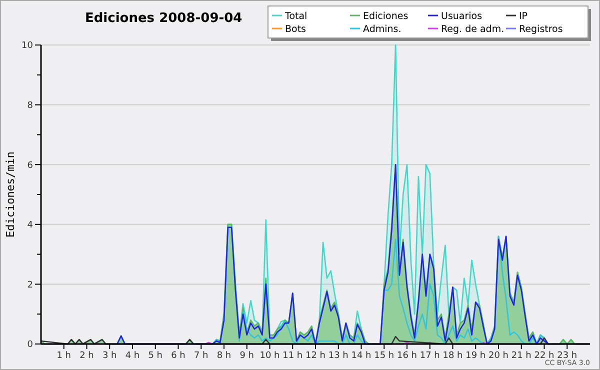  What do you see at coordinates (361, 356) in the screenshot?
I see `x-tick-label: 14 h` at bounding box center [361, 356].